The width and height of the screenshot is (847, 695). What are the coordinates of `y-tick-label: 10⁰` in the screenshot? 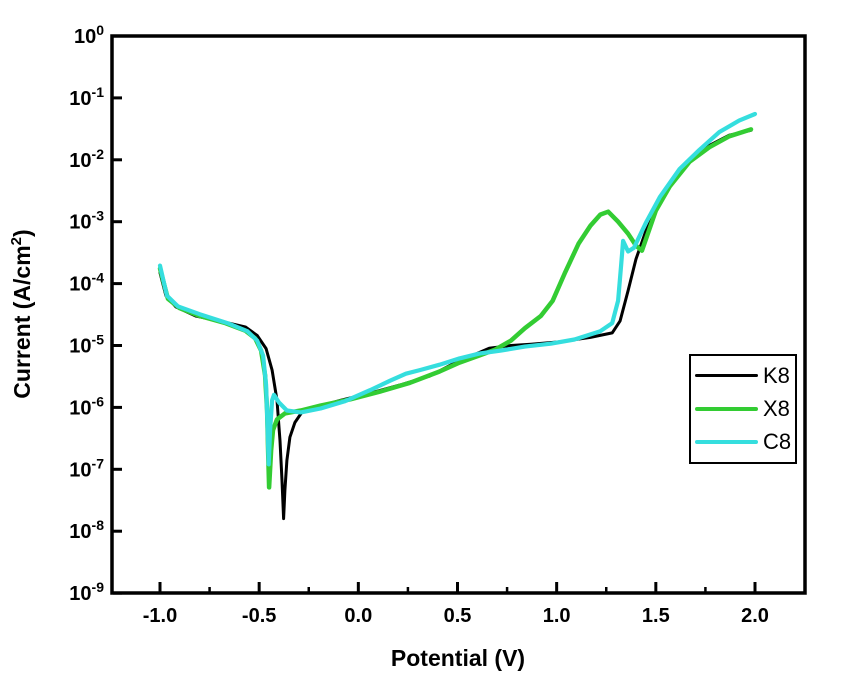 It's located at (89, 35).